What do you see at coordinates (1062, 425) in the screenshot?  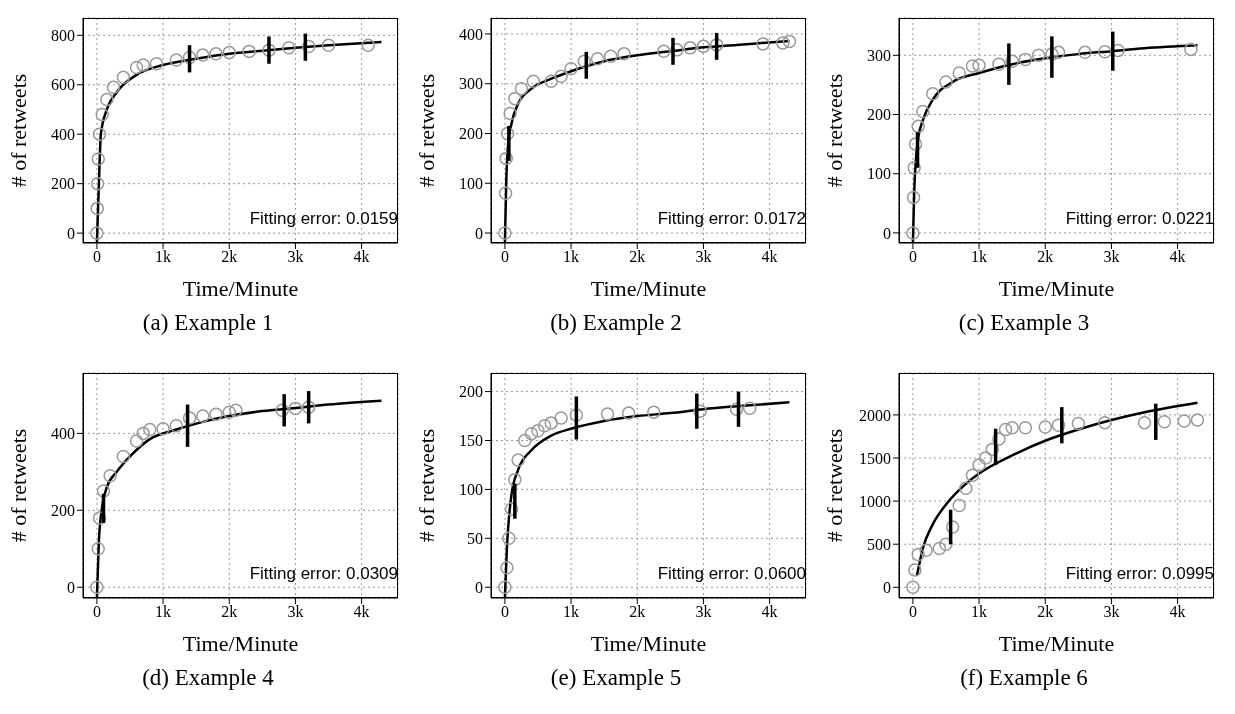 I see `bar` at bounding box center [1062, 425].